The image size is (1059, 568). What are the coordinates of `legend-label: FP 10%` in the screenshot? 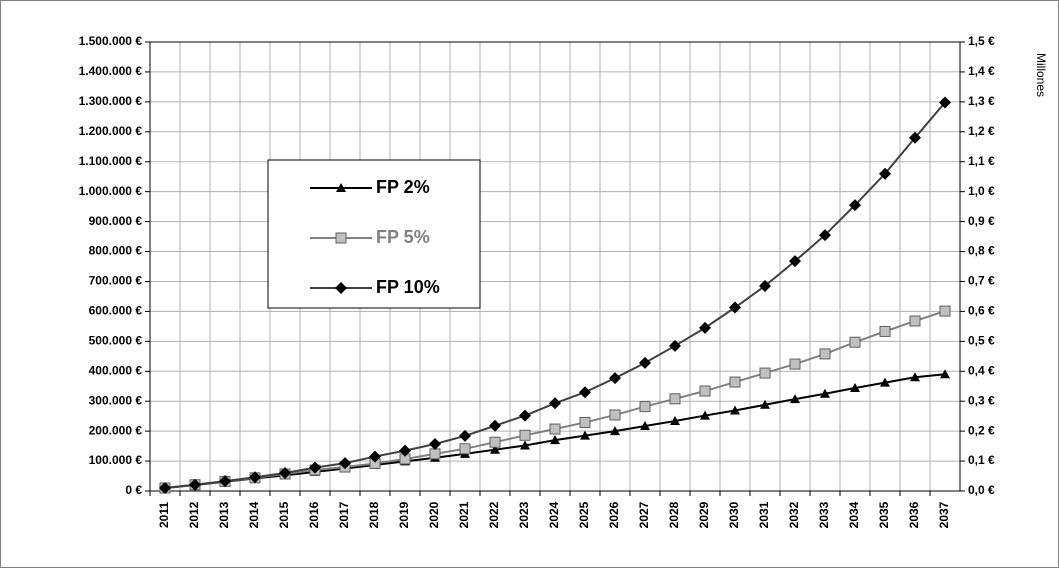 It's located at (408, 287).